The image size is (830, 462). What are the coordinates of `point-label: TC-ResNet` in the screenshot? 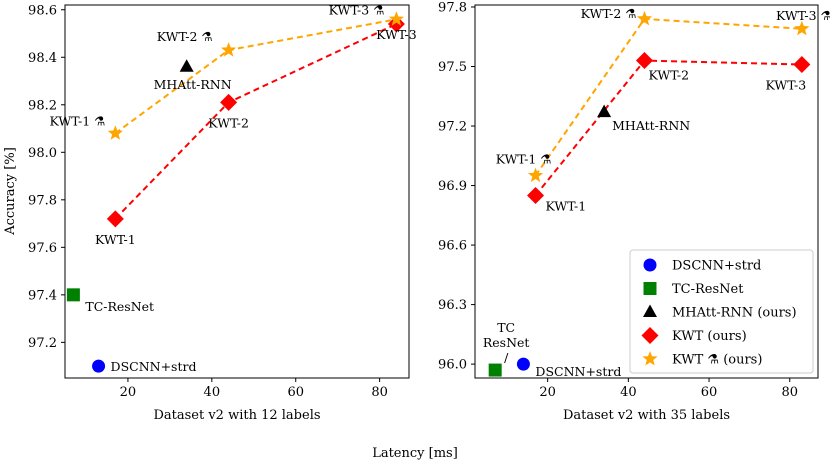 It's located at (119, 306).